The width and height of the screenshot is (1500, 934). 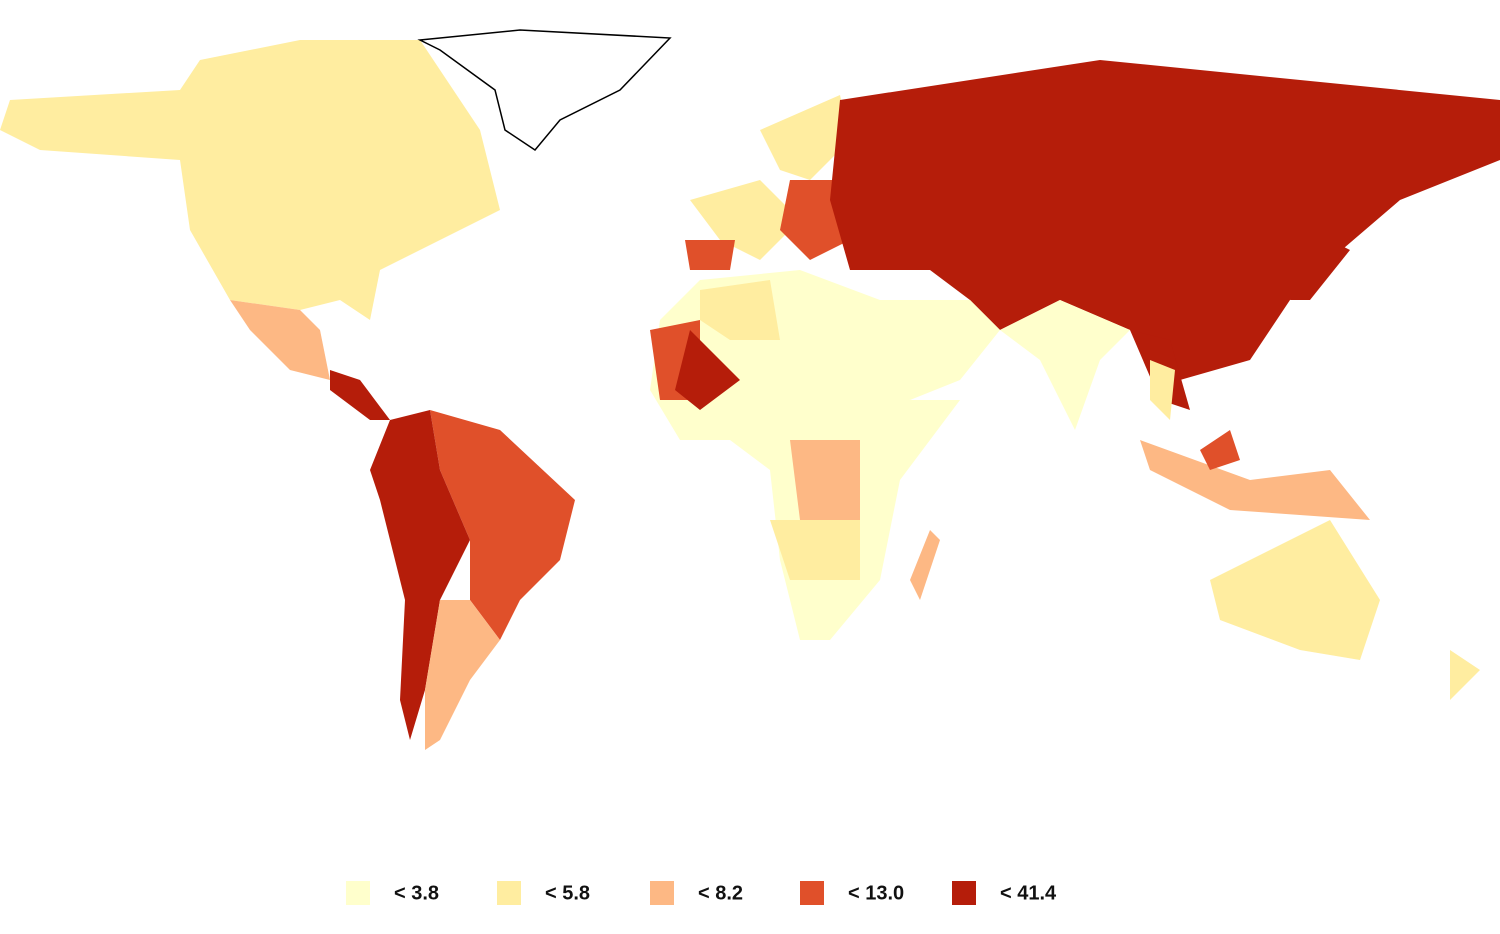 I want to click on southern-africa, so click(x=815, y=550).